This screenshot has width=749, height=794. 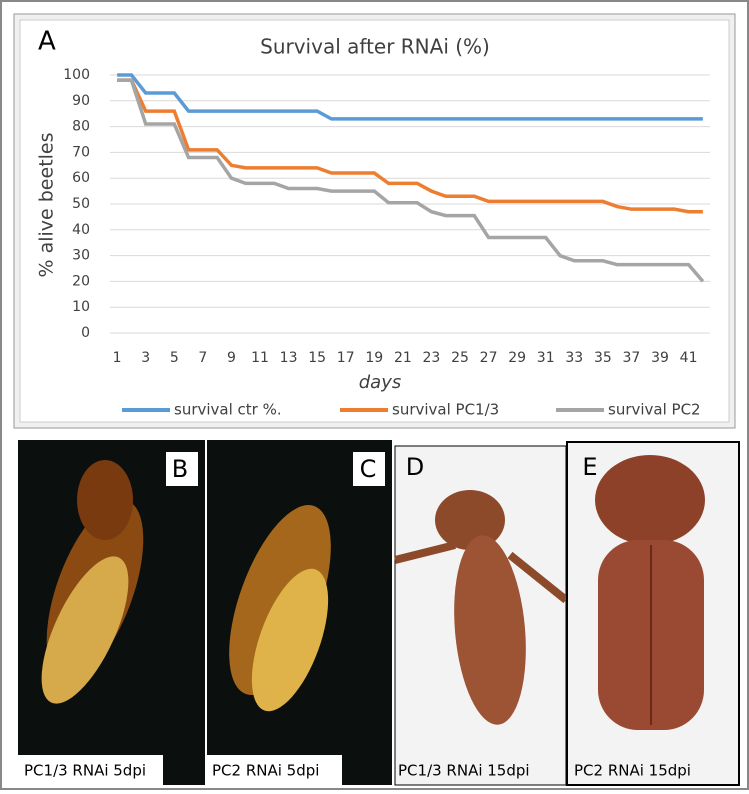 What do you see at coordinates (546, 358) in the screenshot?
I see `x-tick-label: 31` at bounding box center [546, 358].